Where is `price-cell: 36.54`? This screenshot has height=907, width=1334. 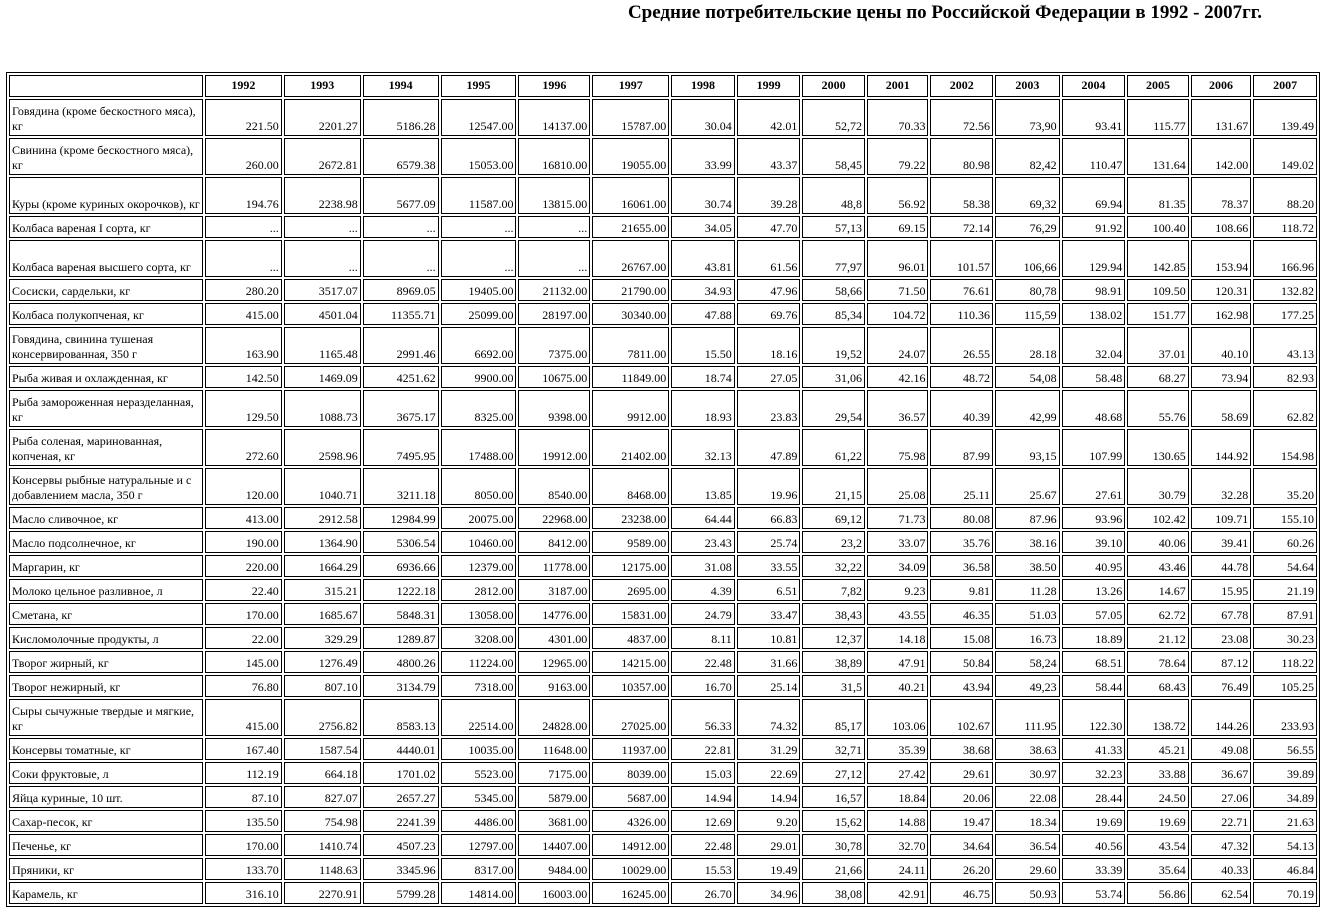 price-cell: 36.54 is located at coordinates (1027, 845).